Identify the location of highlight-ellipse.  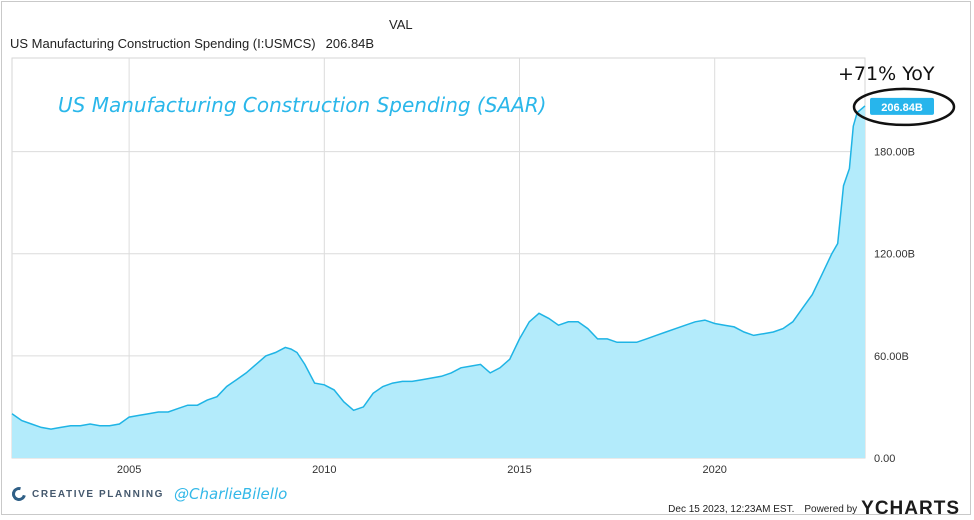
(904, 107).